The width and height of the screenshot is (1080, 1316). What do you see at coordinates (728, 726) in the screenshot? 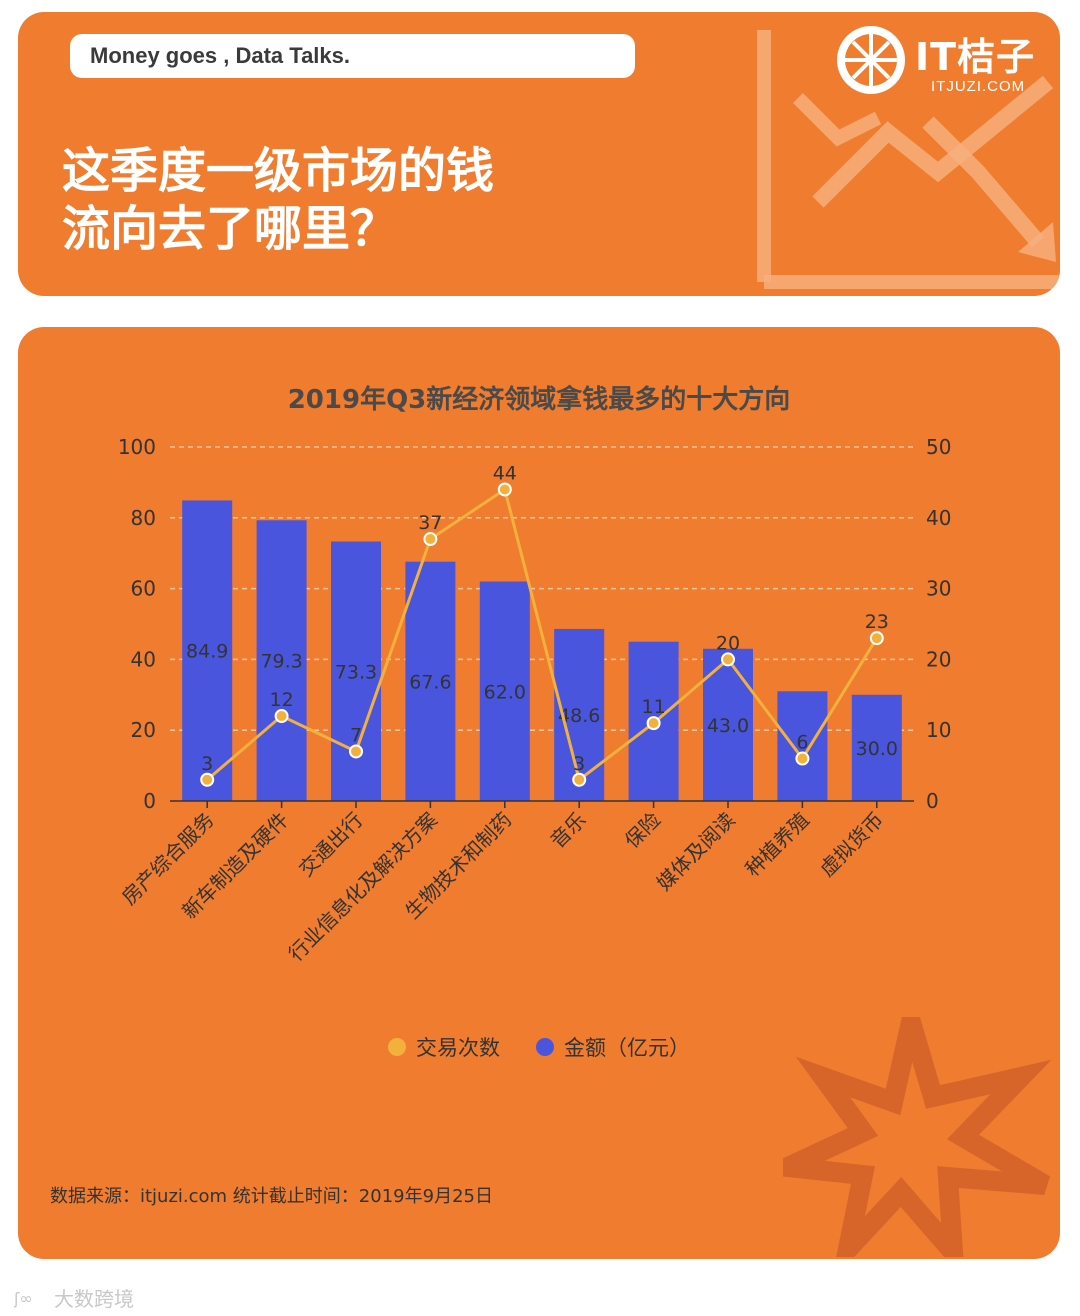
I see `bar-value-label: 43.0` at bounding box center [728, 726].